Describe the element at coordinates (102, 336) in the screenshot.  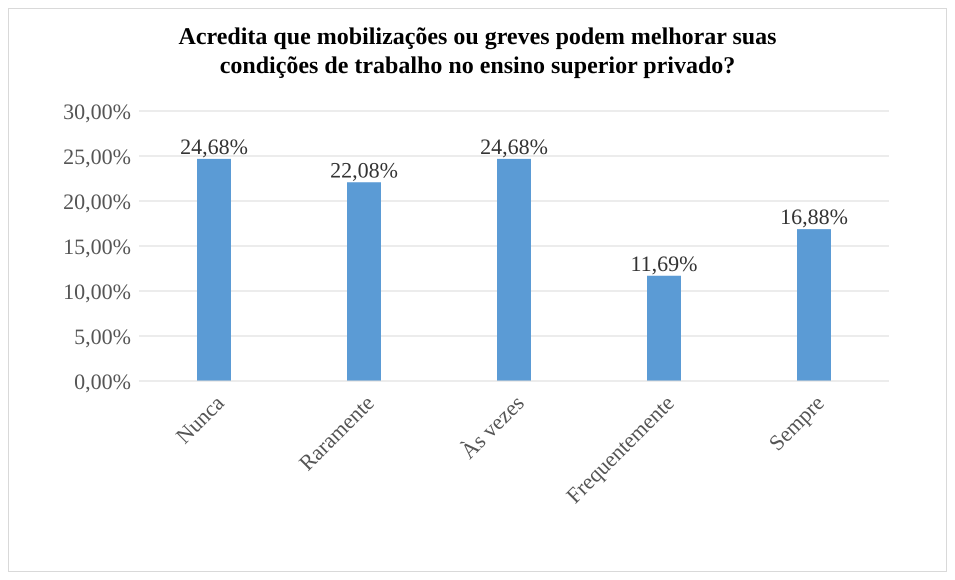
I see `y-tick-label: 5,00%` at that location.